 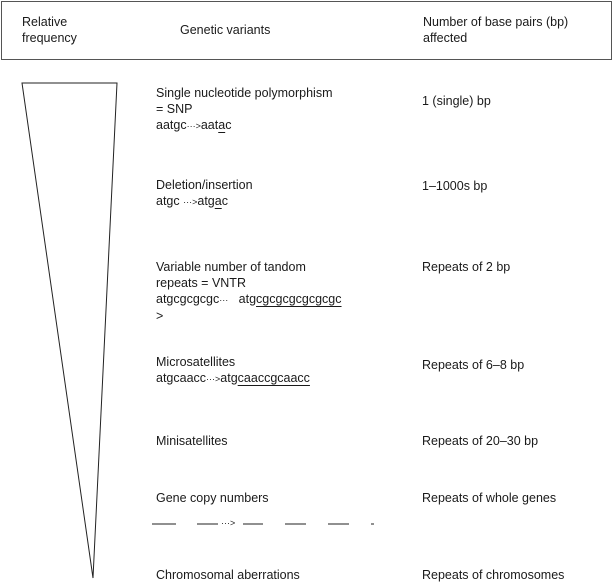 I want to click on bp-gene-copy: Repeats of whole genes, so click(x=489, y=498).